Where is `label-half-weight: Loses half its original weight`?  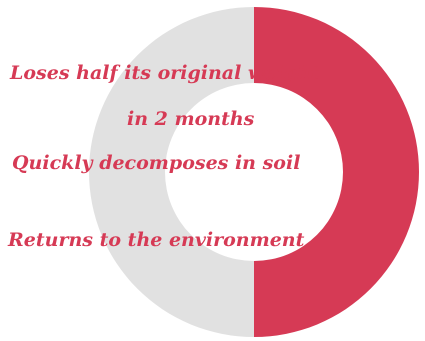
label-half-weight: Loses half its original weight is located at coordinates (165, 73).